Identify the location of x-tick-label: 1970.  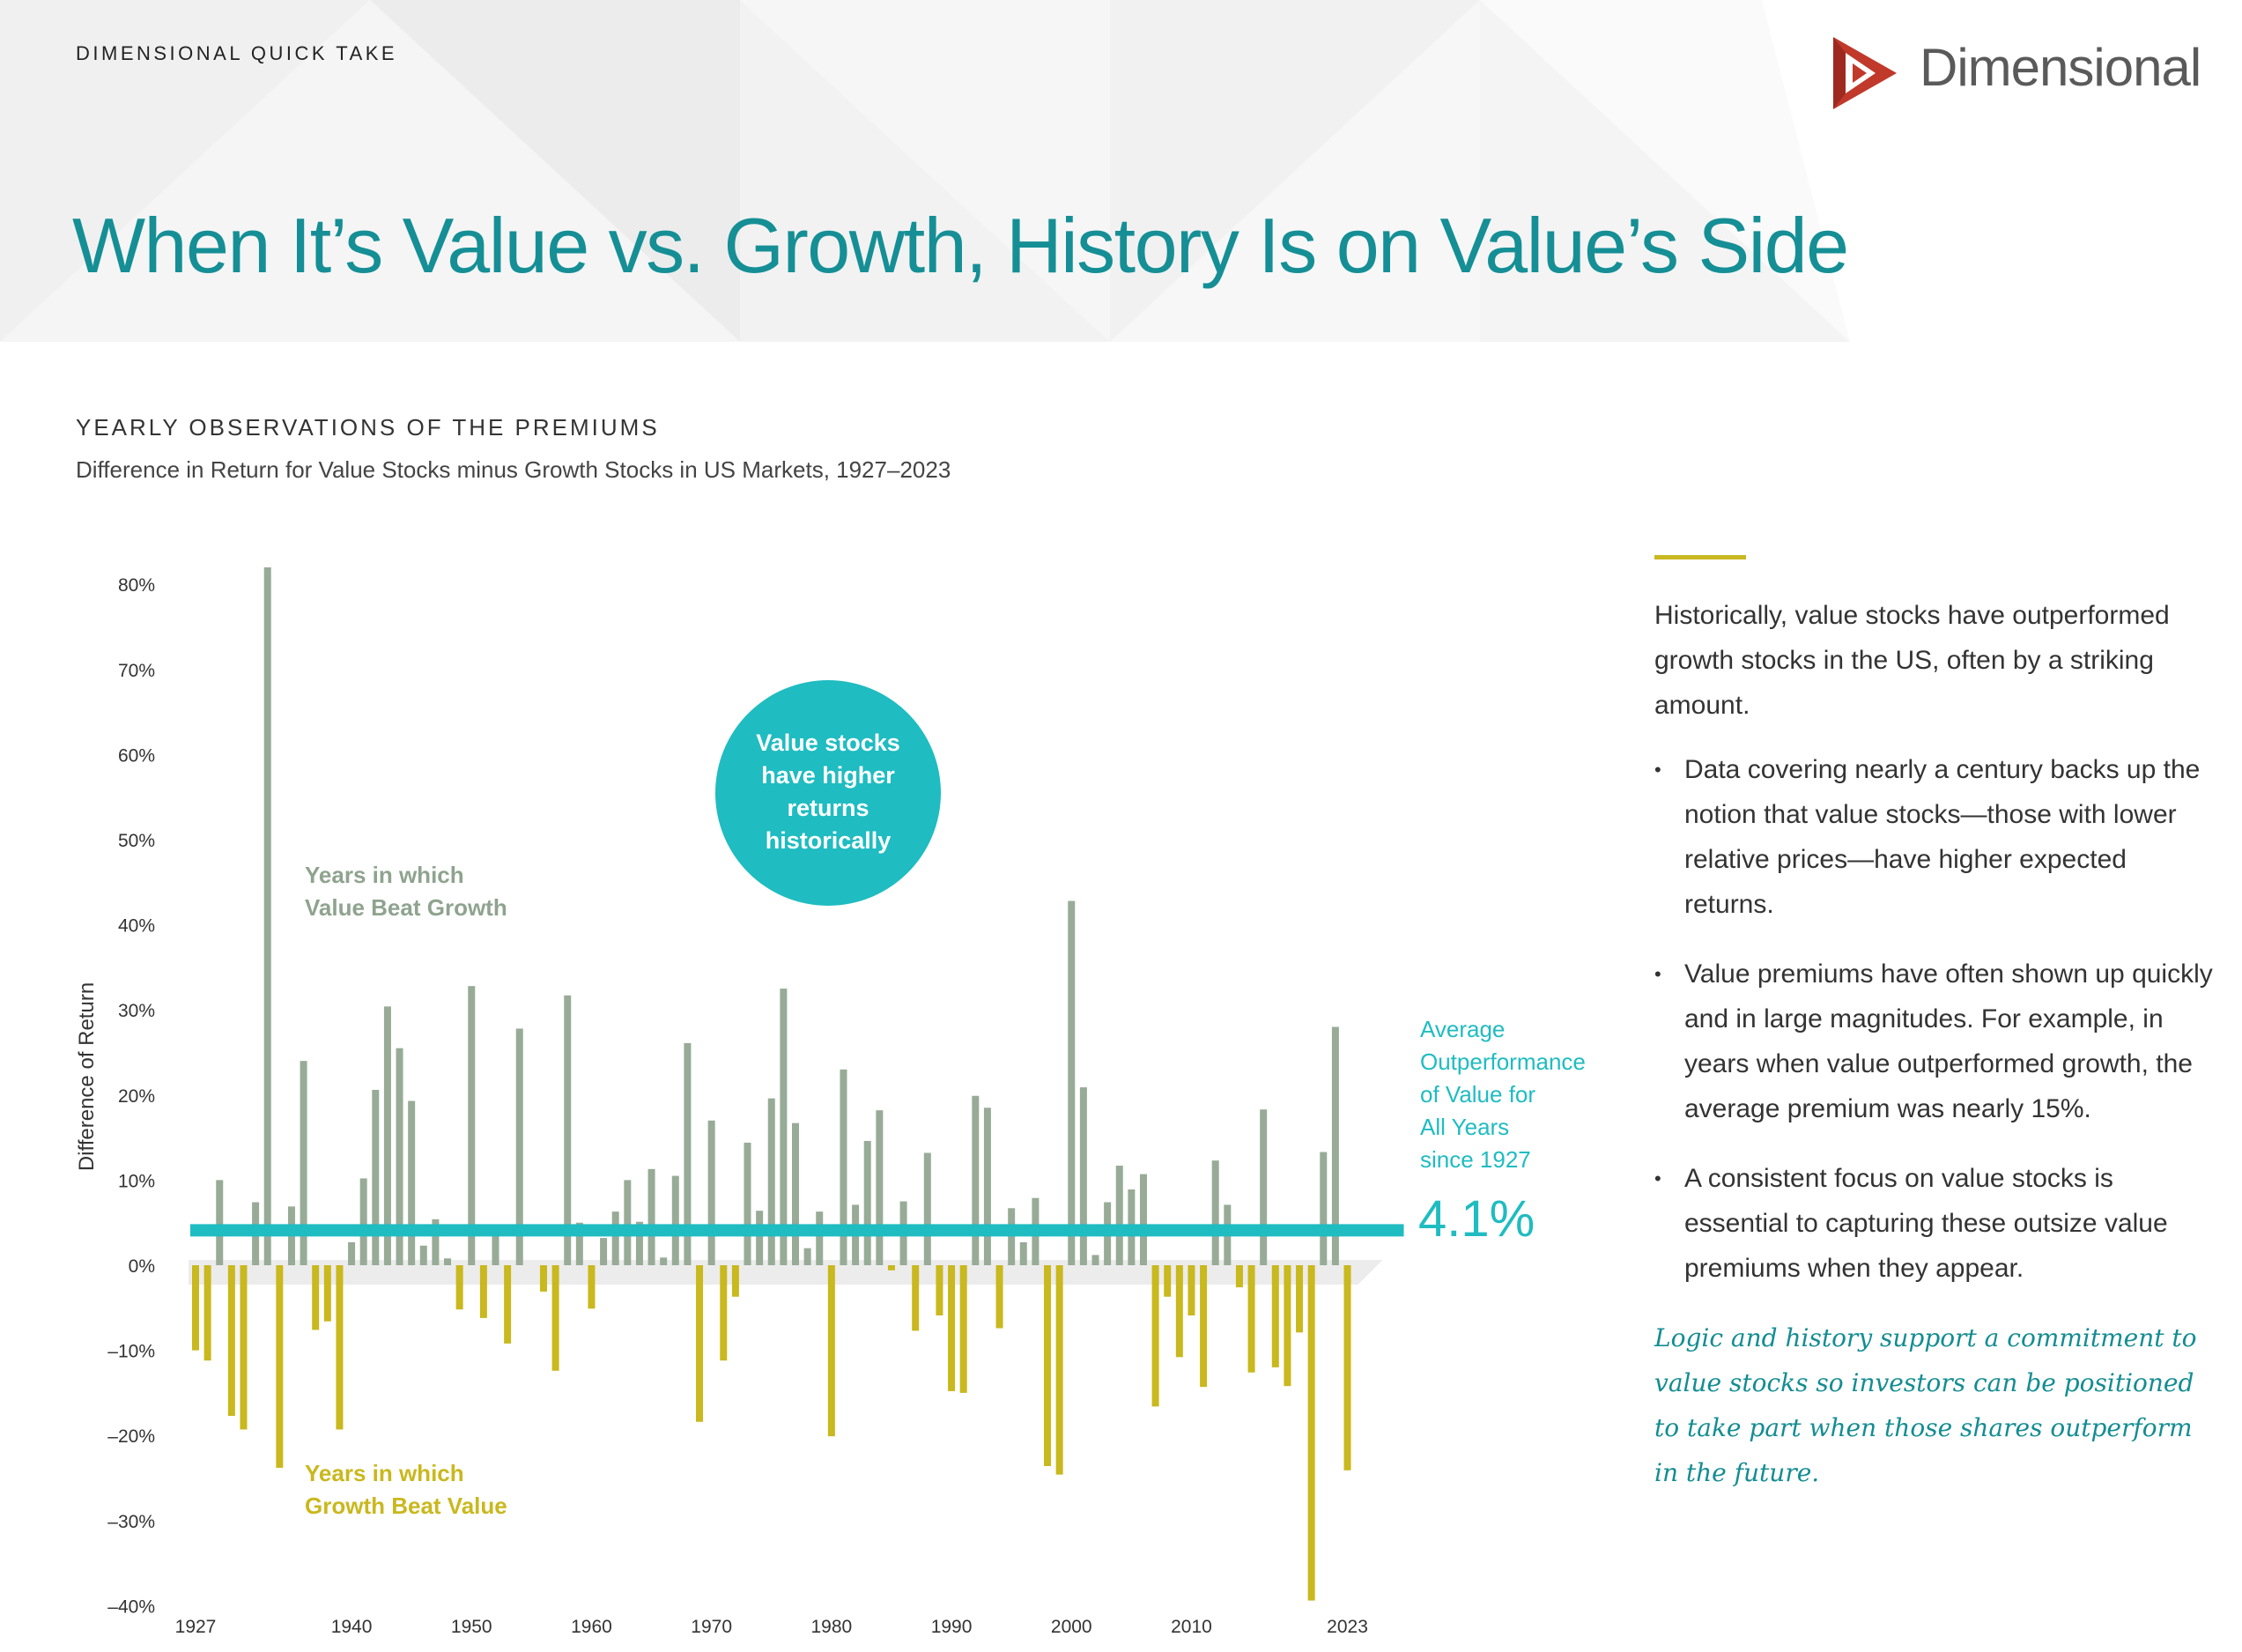
(711, 1627).